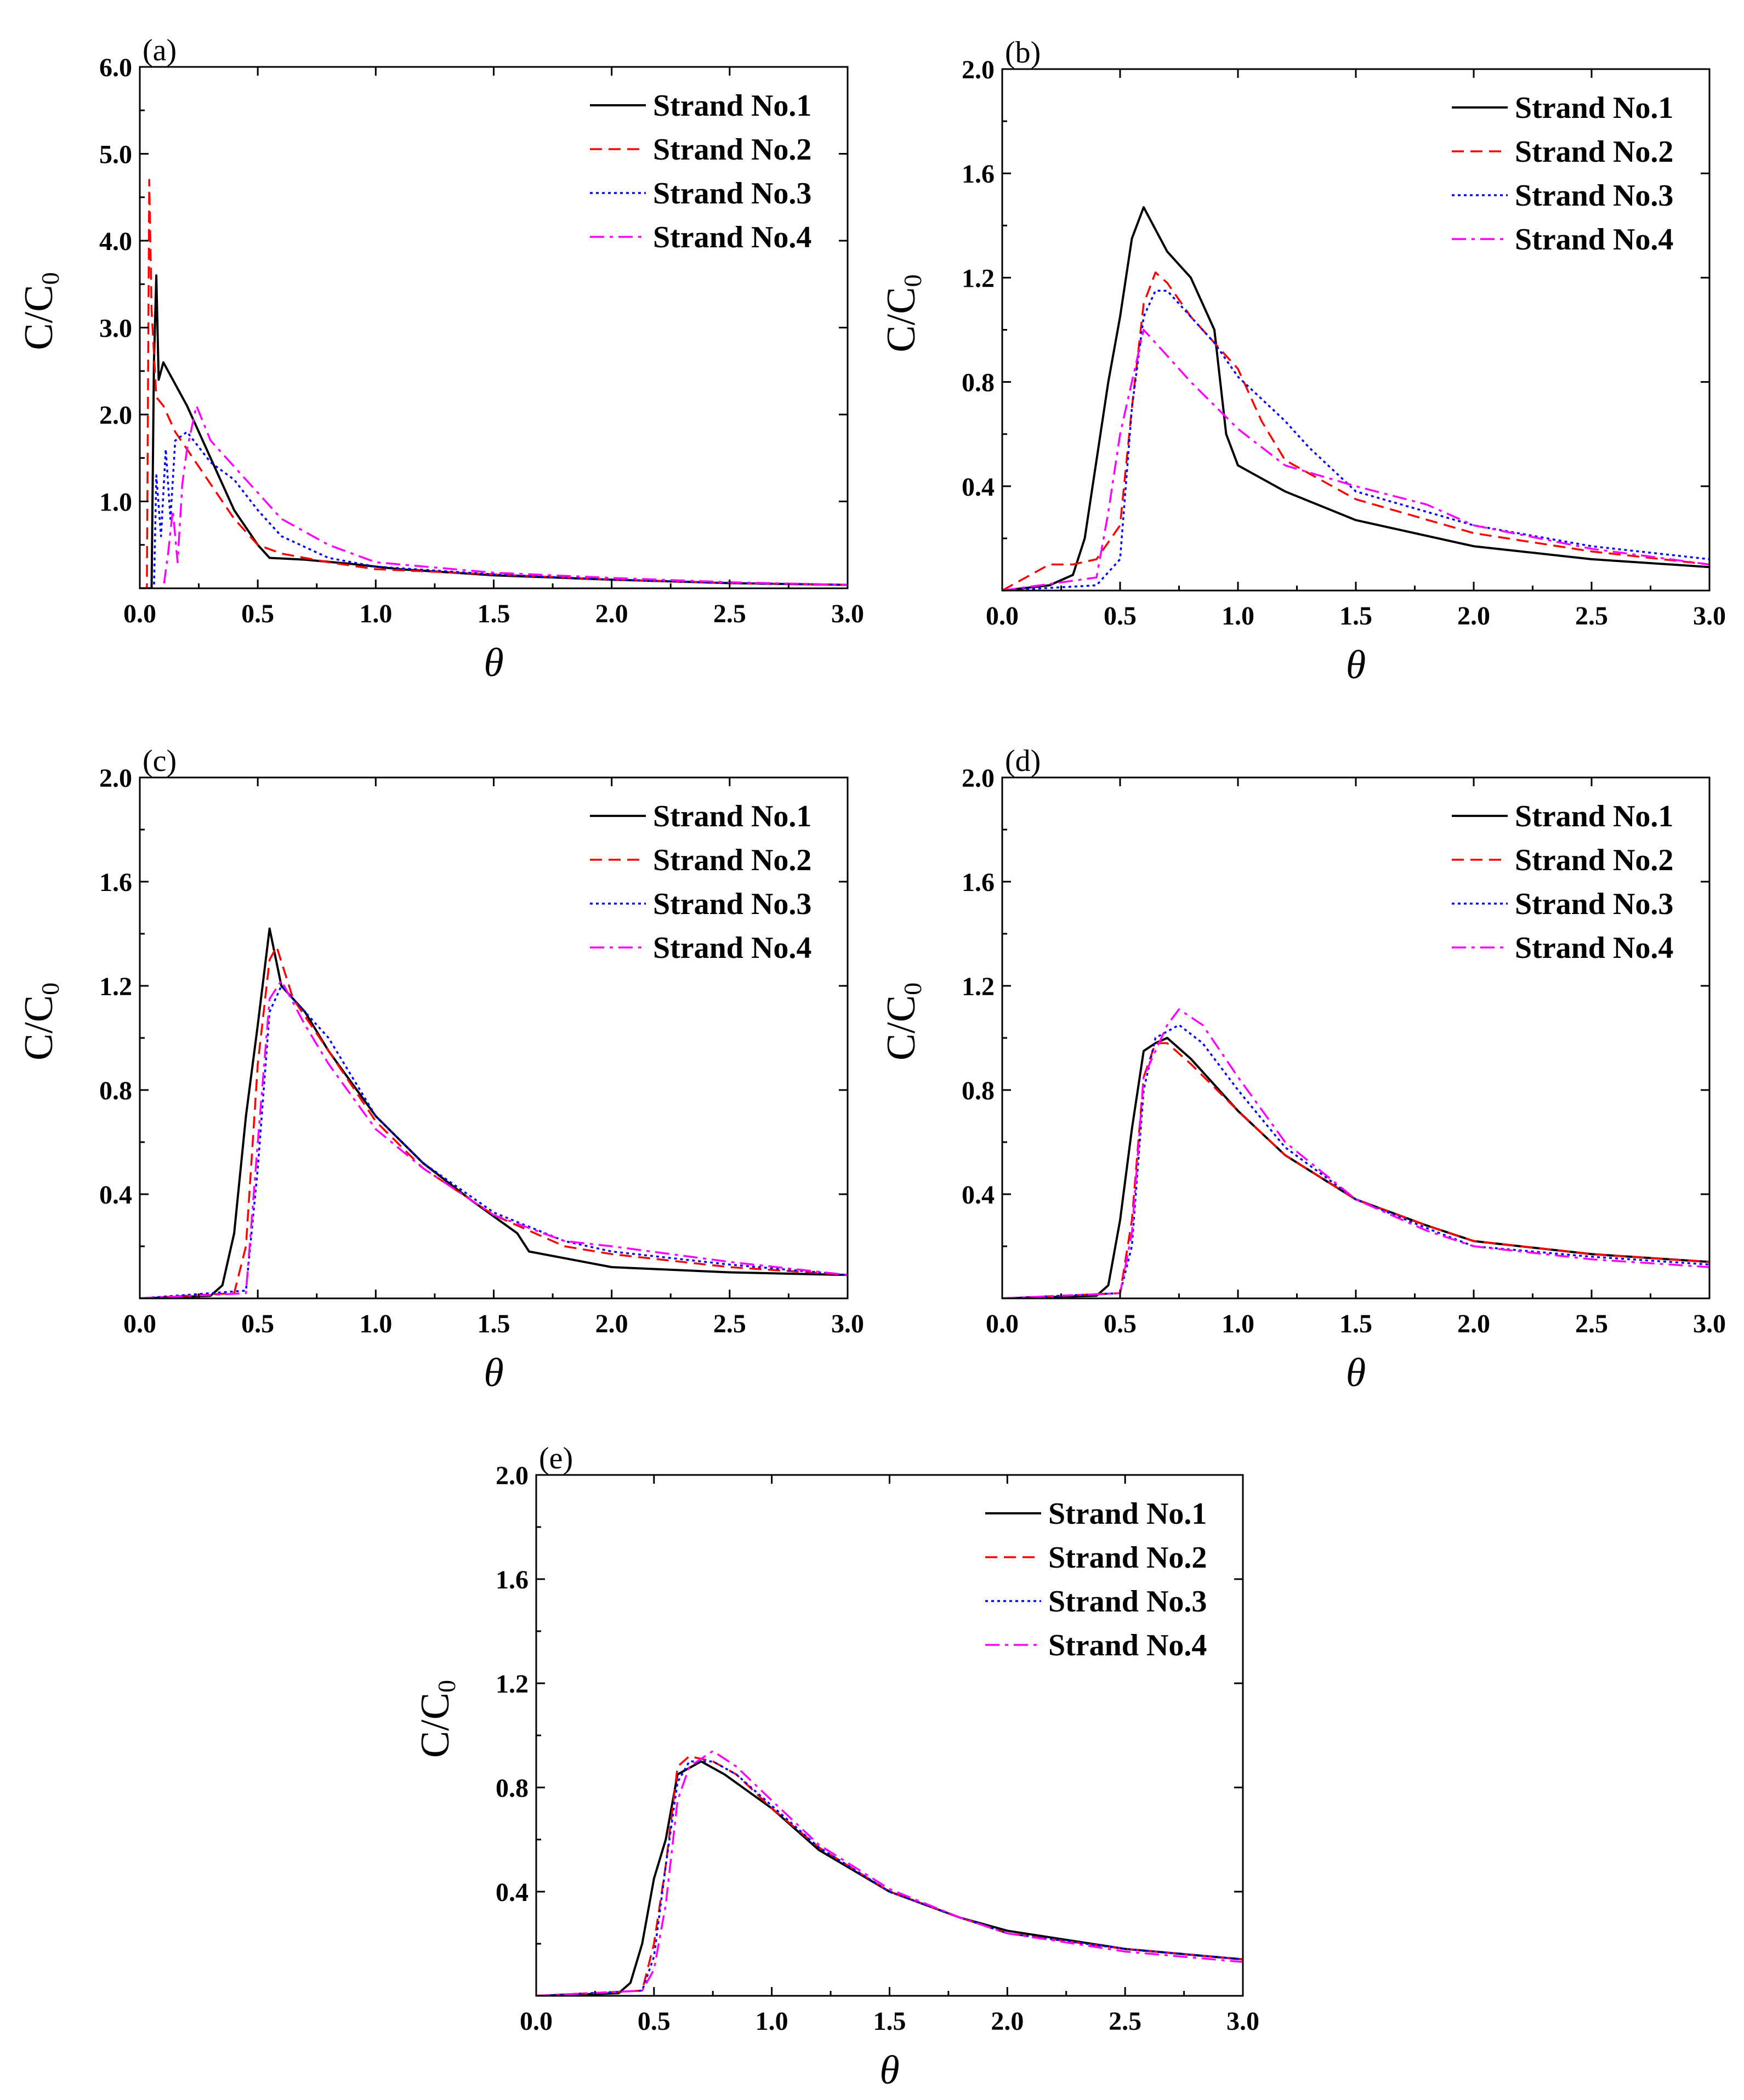  What do you see at coordinates (116, 328) in the screenshot?
I see `y-tick-label: 3.0` at bounding box center [116, 328].